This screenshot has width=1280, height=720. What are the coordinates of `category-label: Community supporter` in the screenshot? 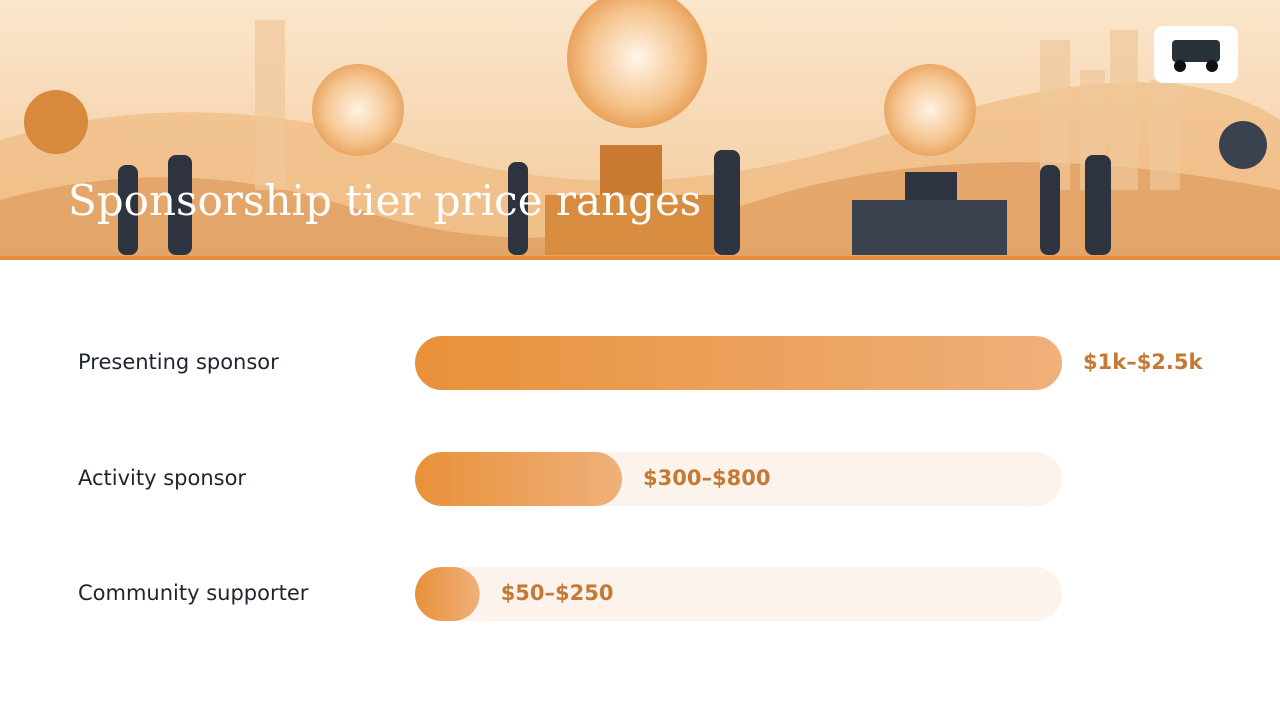 It's located at (193, 593).